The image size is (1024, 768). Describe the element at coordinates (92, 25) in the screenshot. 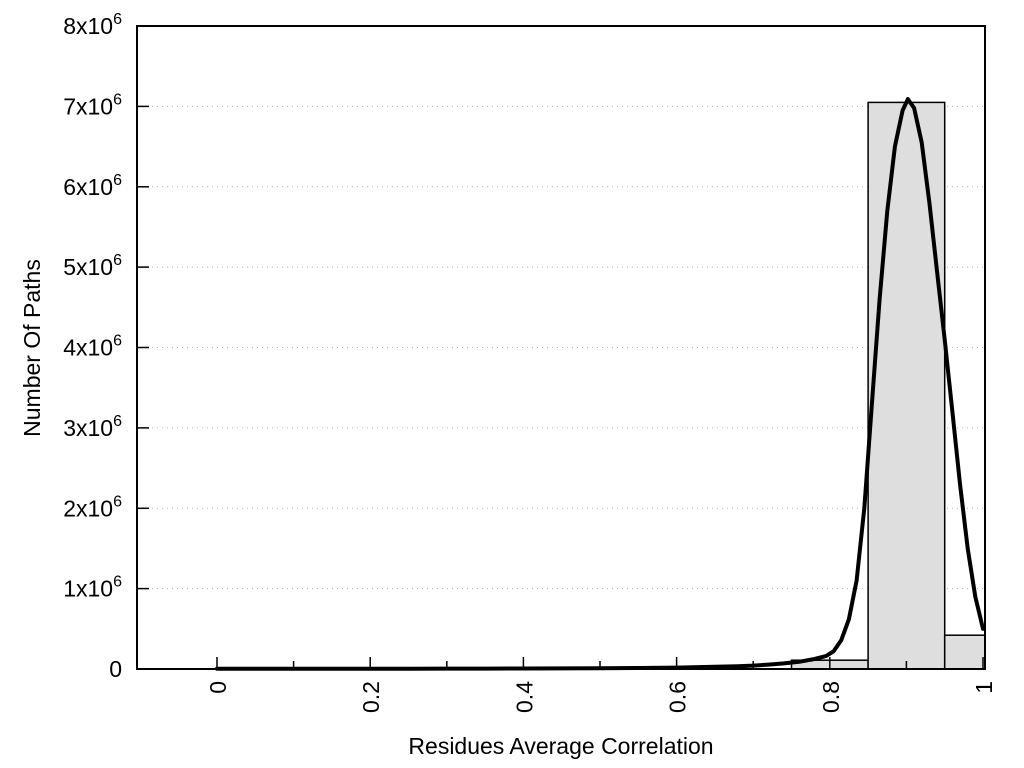

I see `y-tick-label: 8x10⁶` at that location.